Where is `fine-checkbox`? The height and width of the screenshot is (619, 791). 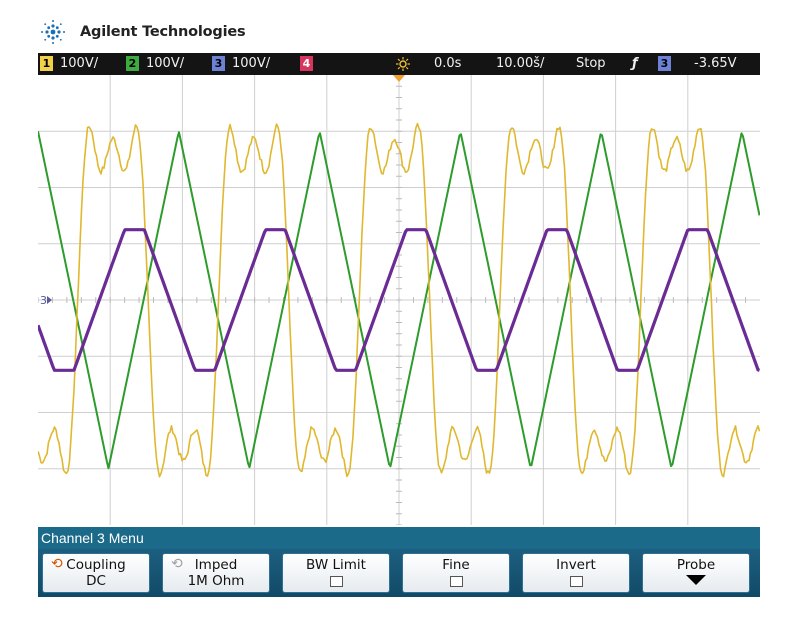 fine-checkbox is located at coordinates (456, 581).